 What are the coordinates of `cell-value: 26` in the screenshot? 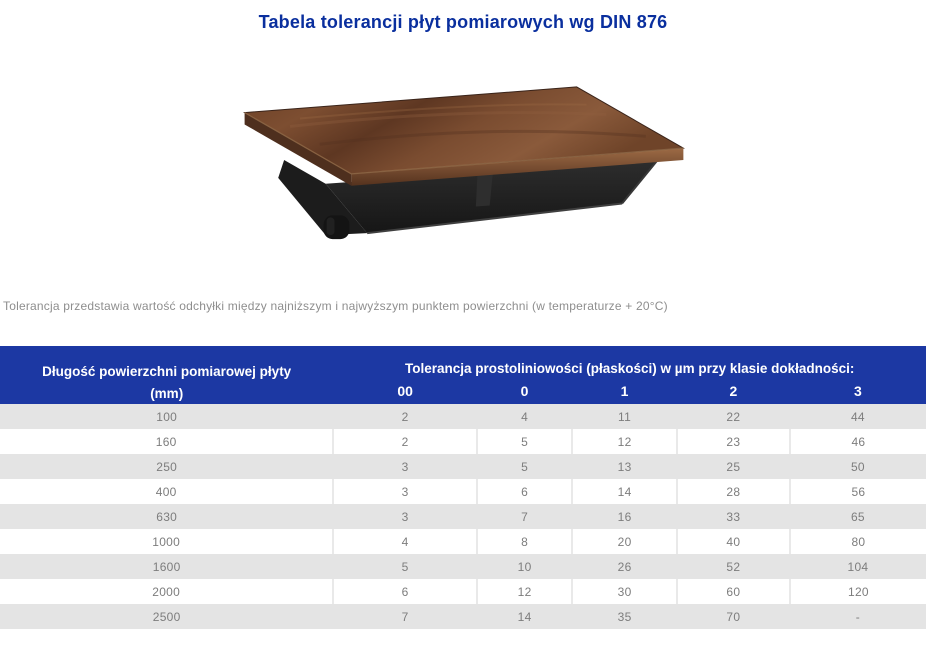 It's located at (624, 566).